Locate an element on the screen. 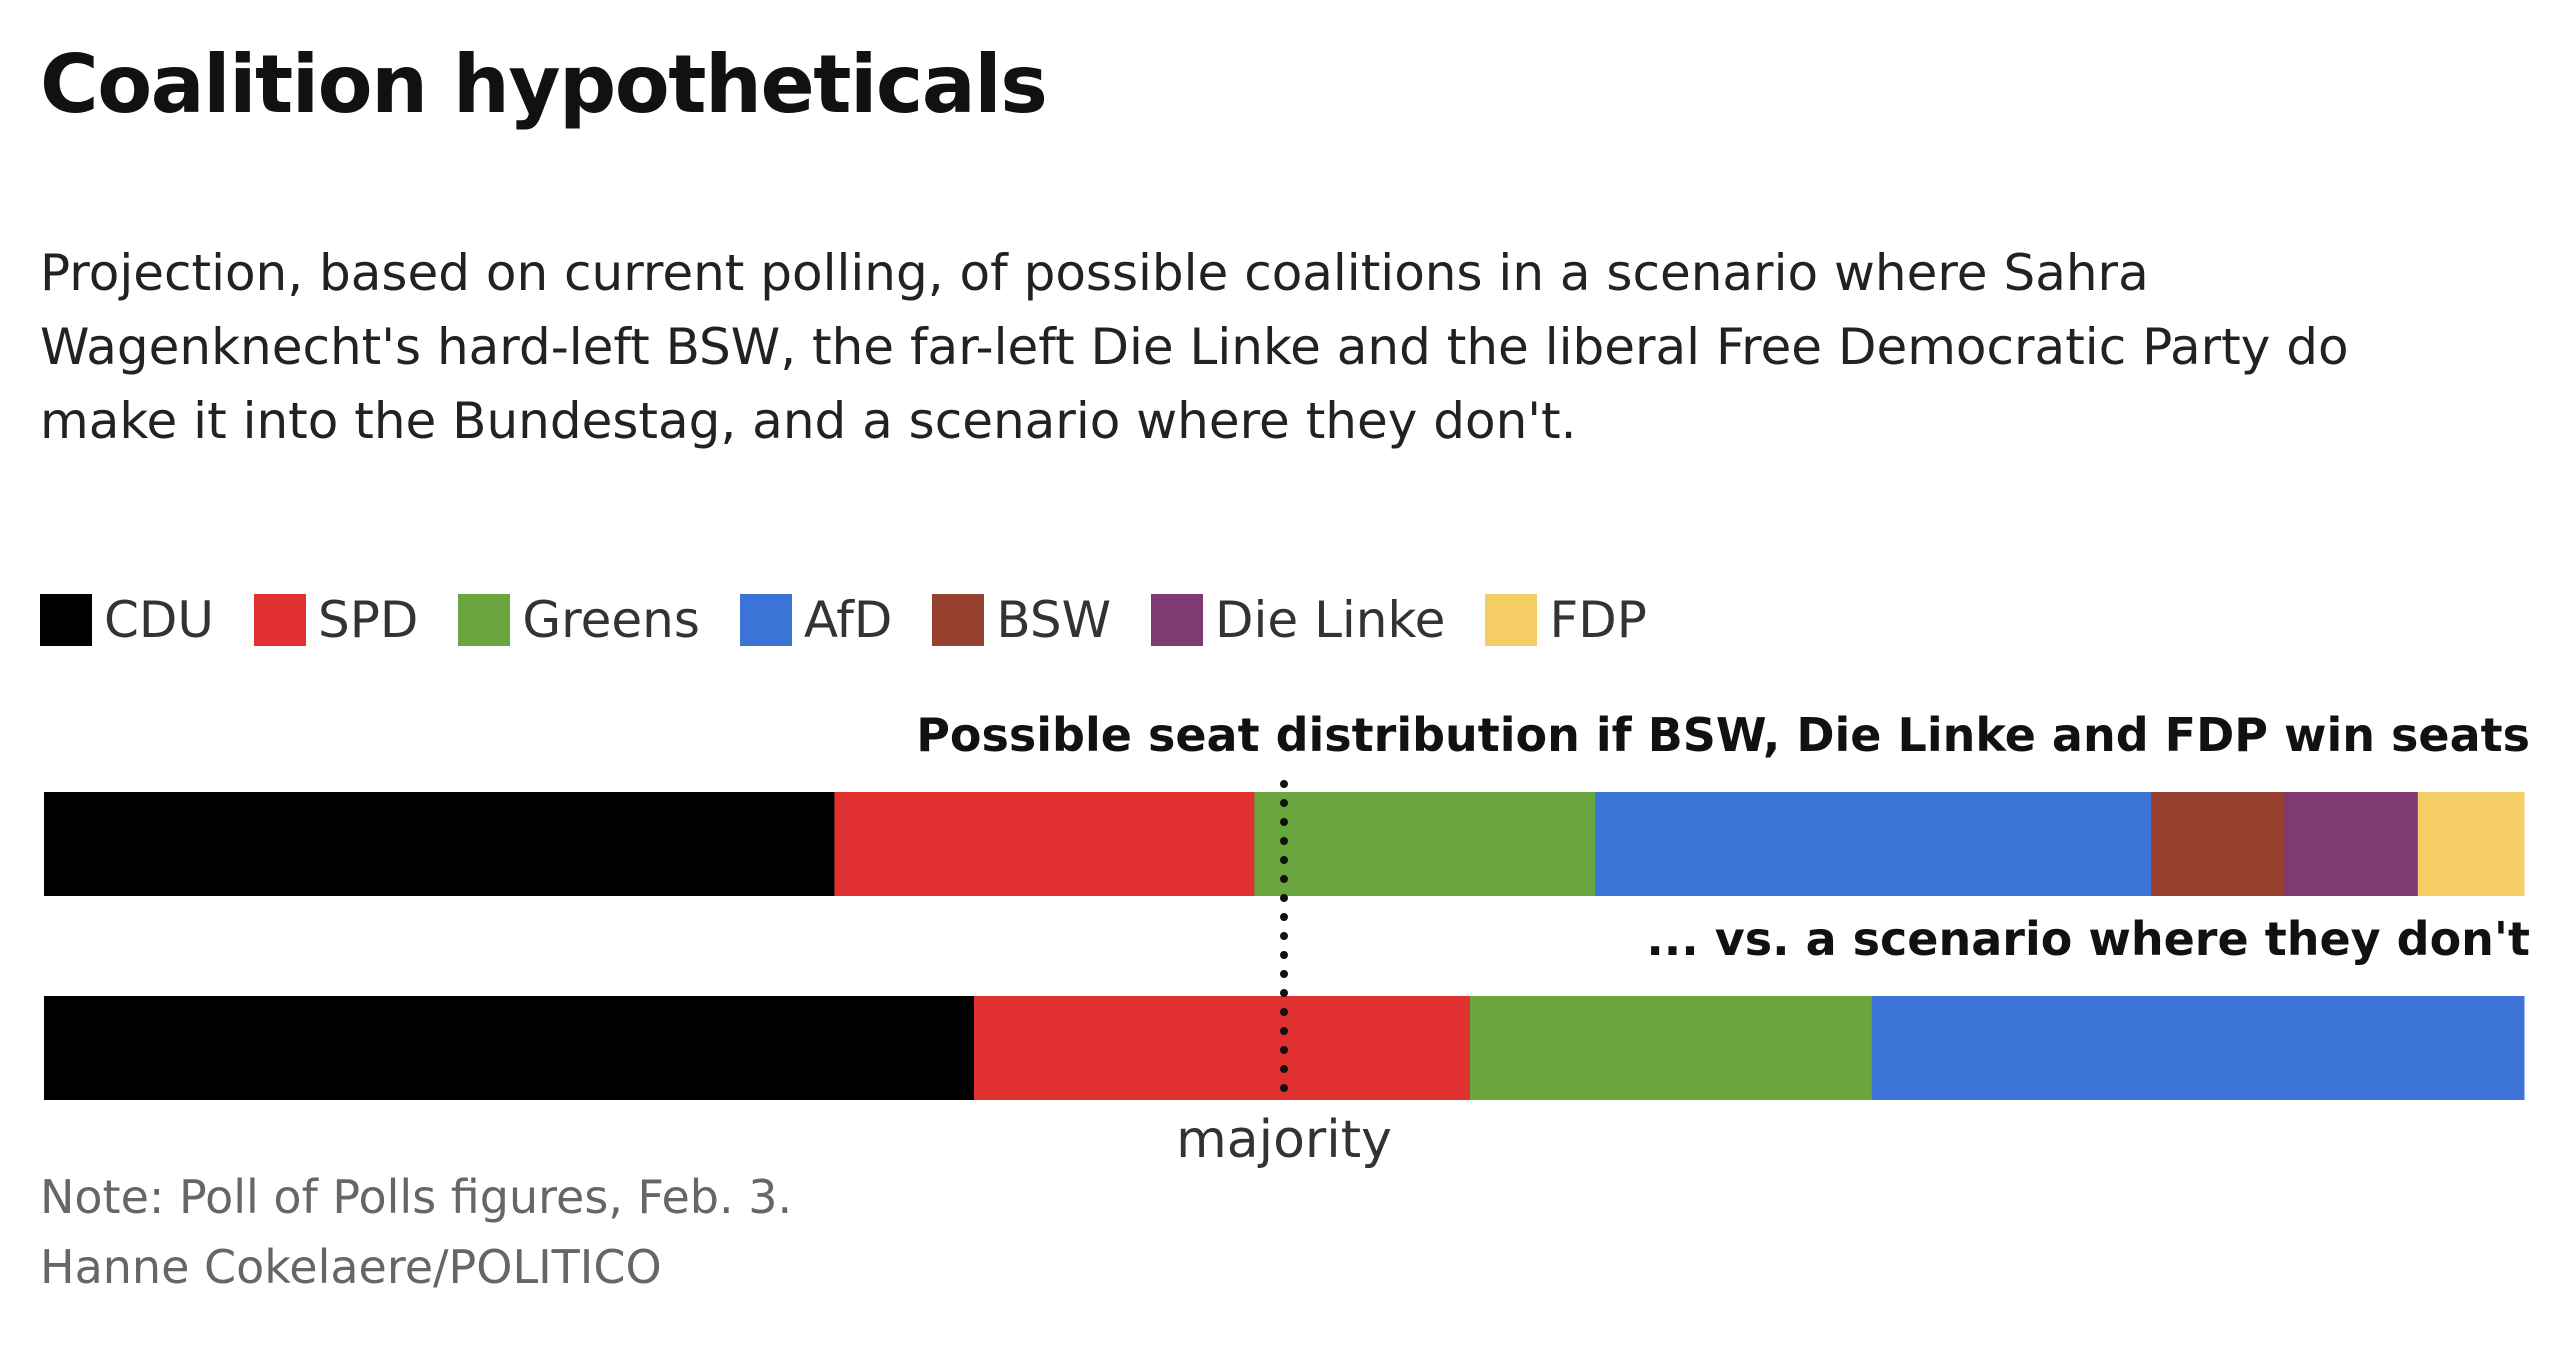 This screenshot has height=1372, width=2560. bar-segment-die-linke is located at coordinates (2351, 844).